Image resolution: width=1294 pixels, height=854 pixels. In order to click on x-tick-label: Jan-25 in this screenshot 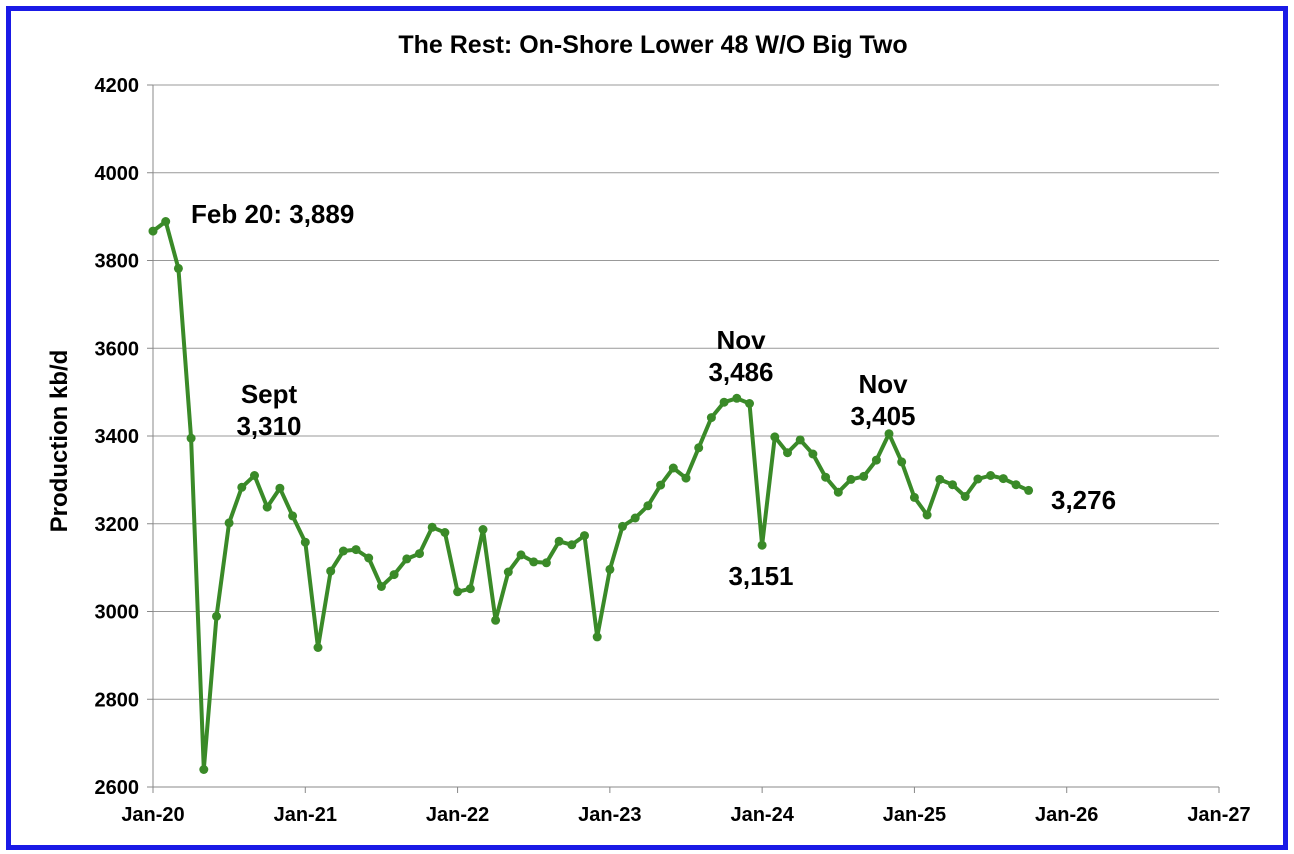, I will do `click(914, 815)`.